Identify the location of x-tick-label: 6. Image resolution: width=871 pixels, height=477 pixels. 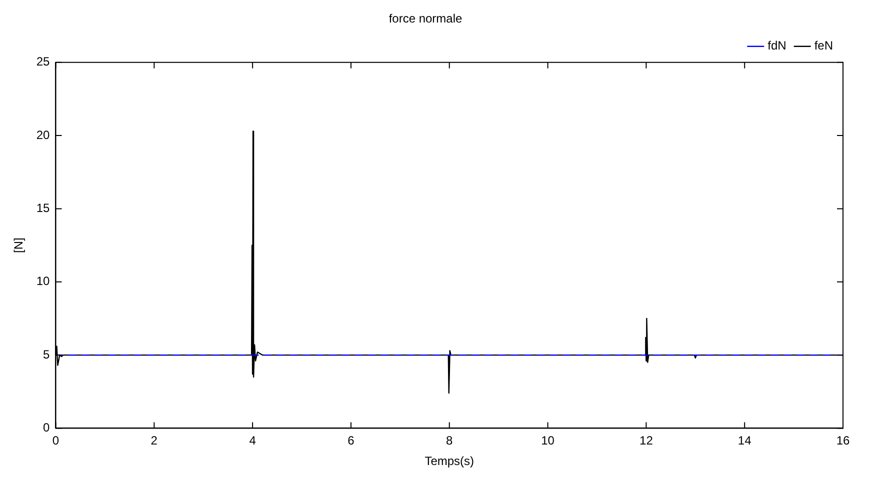
(351, 441).